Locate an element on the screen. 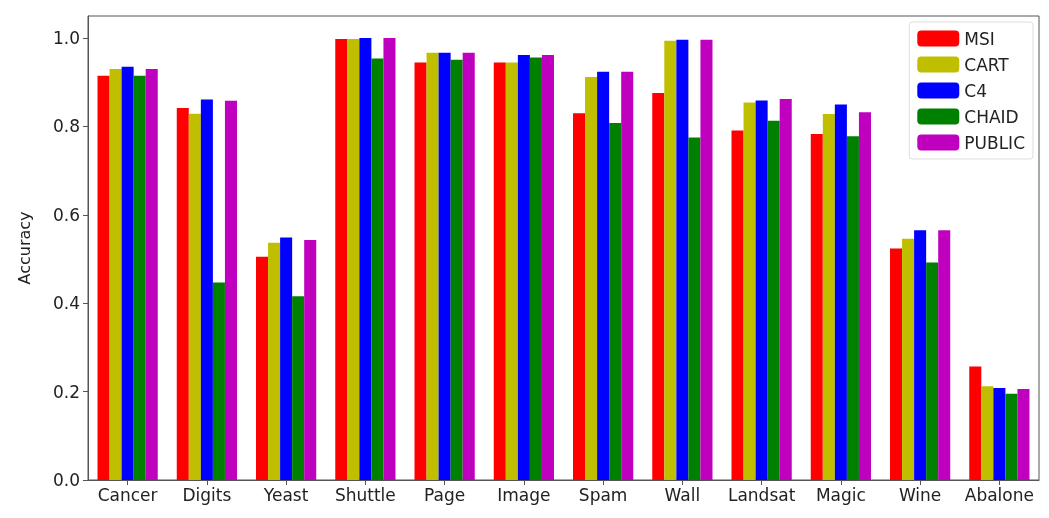  x-tick-label: Yeast is located at coordinates (285, 494).